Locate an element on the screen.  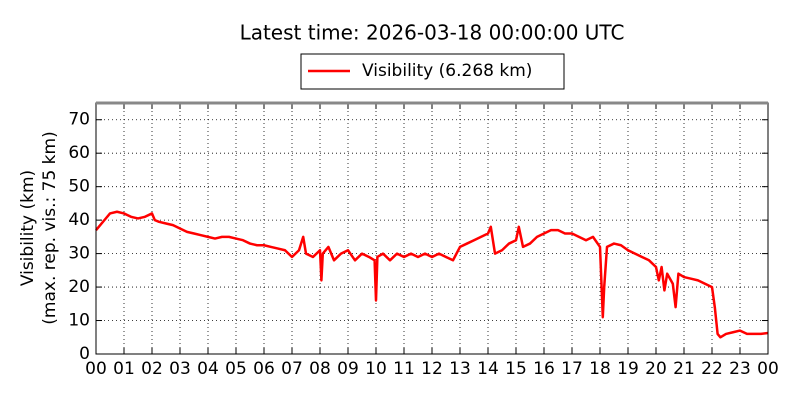
x-tick-label: 02 is located at coordinates (152, 369).